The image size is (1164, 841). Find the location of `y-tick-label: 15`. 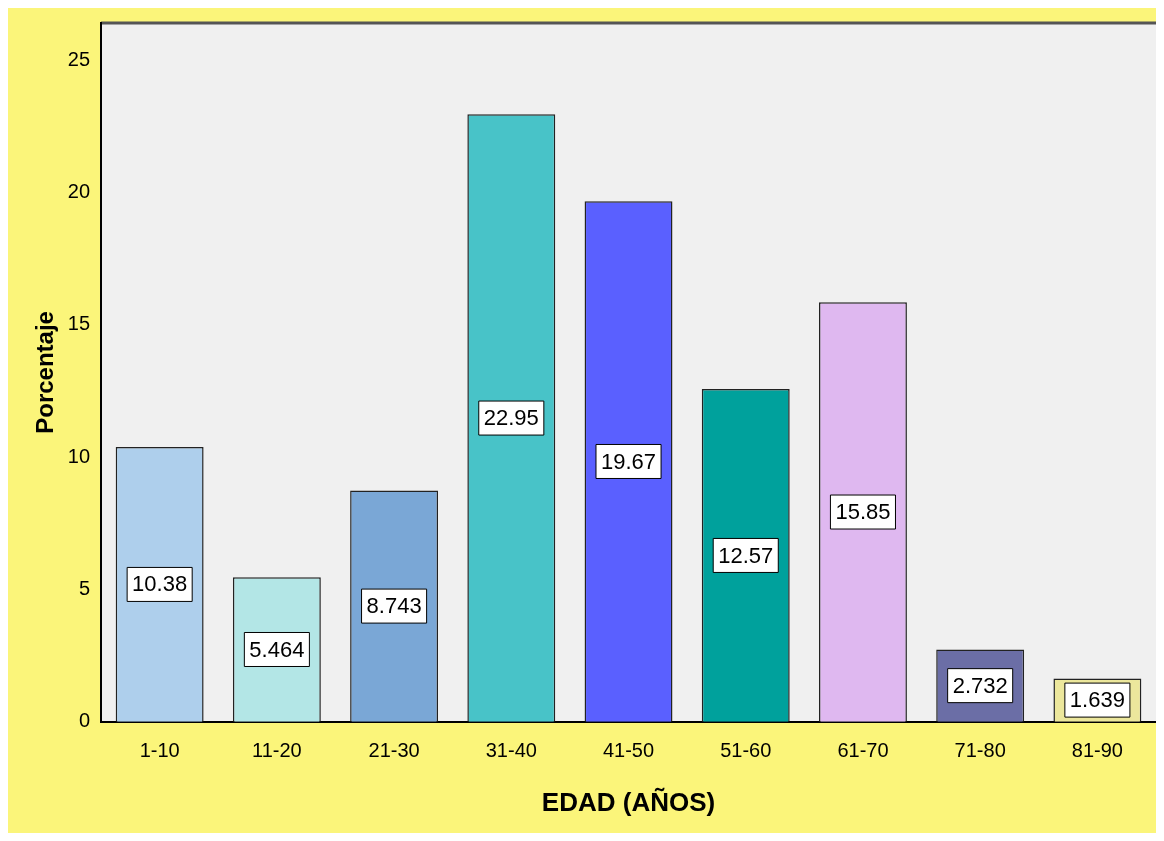

y-tick-label: 15 is located at coordinates (79, 323).